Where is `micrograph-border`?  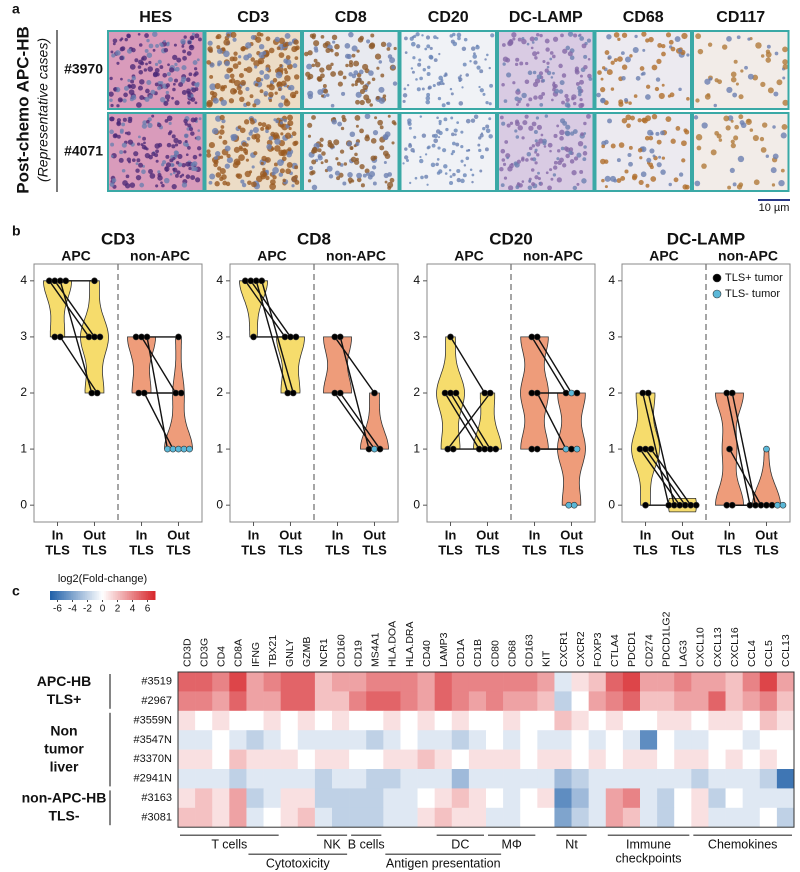 micrograph-border is located at coordinates (156, 152).